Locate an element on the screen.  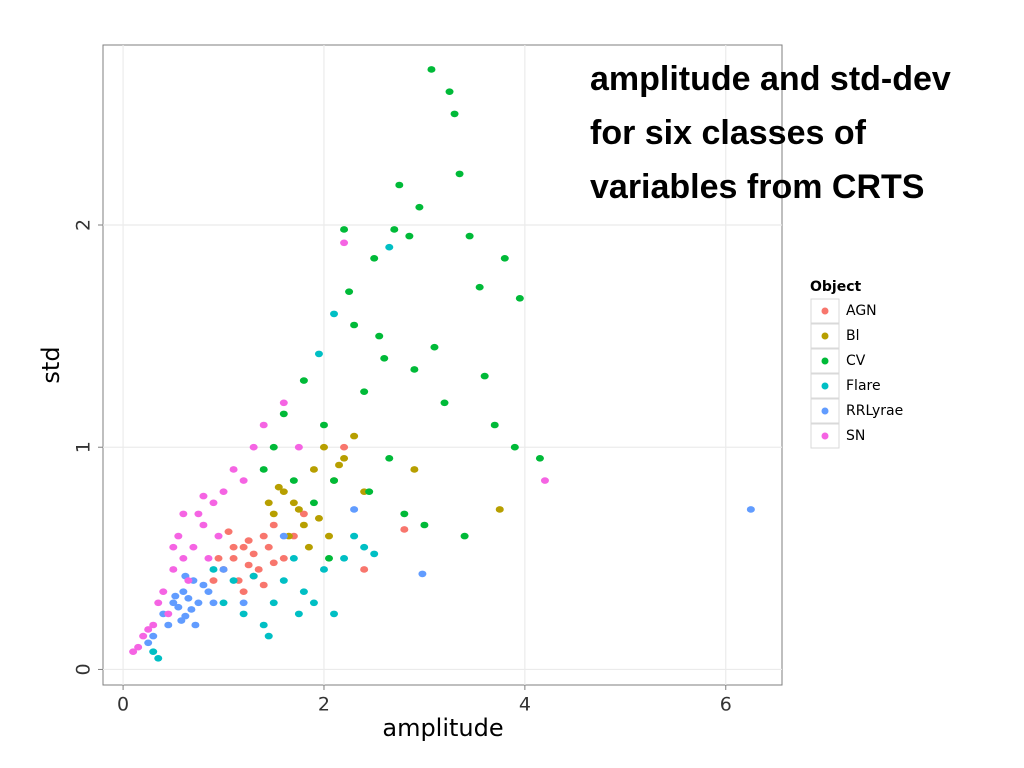
x-tick-label: 6 is located at coordinates (726, 705).